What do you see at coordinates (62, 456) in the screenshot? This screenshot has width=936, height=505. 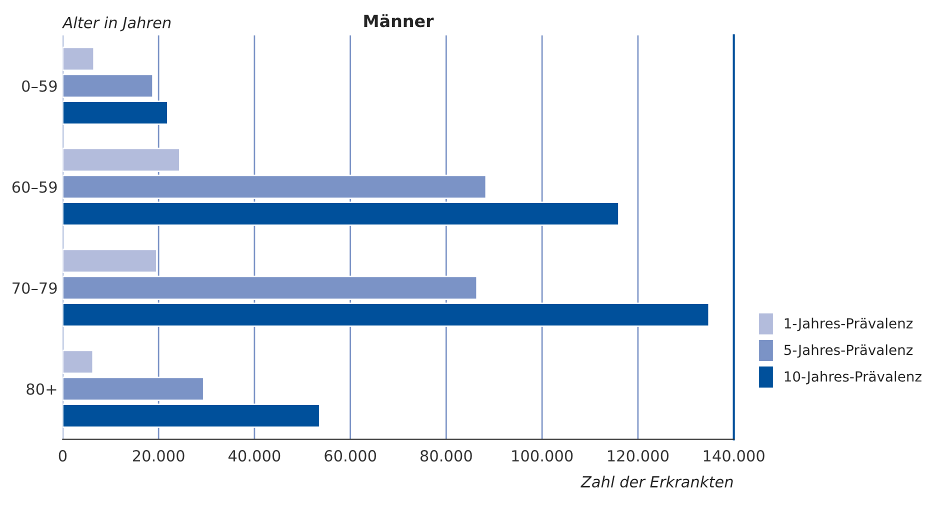 I see `x-tick-label: 0` at bounding box center [62, 456].